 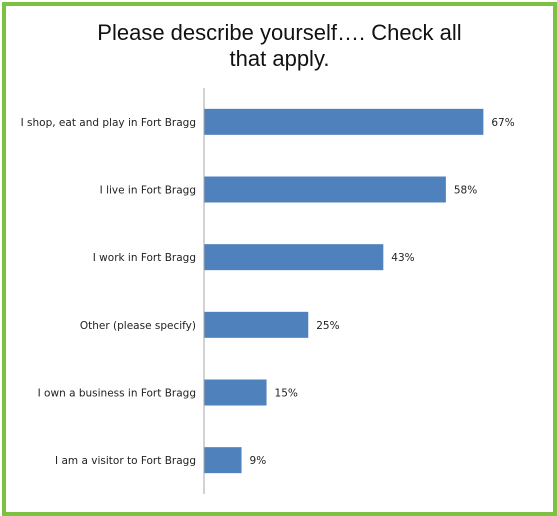 I want to click on bar-group: I shop, eat and play in Fort Bragg 67%, so click(x=268, y=121).